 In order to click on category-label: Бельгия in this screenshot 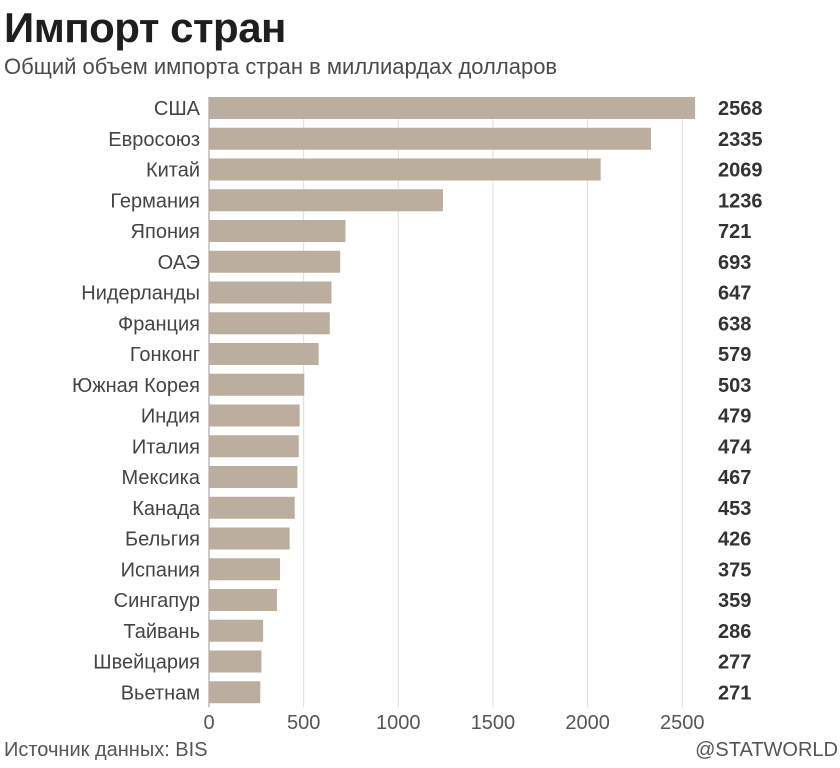, I will do `click(162, 540)`.